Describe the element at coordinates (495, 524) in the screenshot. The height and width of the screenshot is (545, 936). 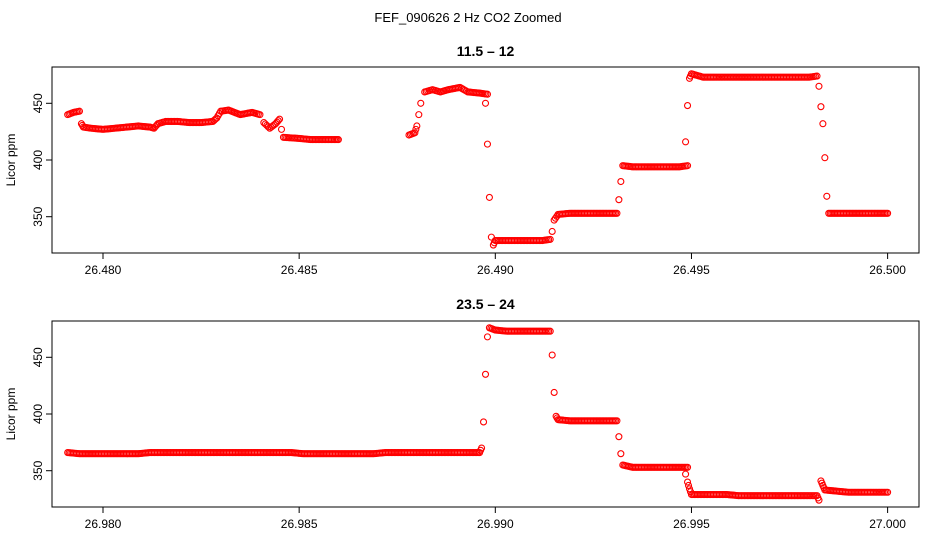
I see `x-tick-label: 26.990` at that location.